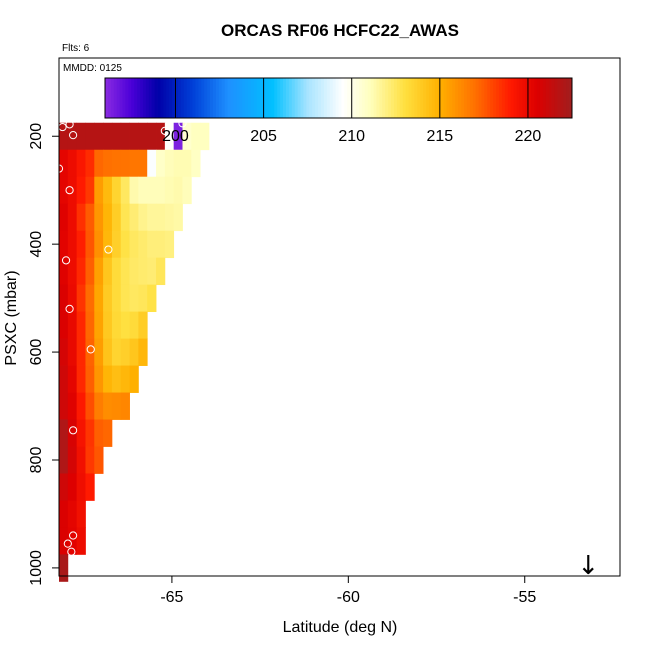 The image size is (650, 650). I want to click on y-tick-label: 200, so click(36, 136).